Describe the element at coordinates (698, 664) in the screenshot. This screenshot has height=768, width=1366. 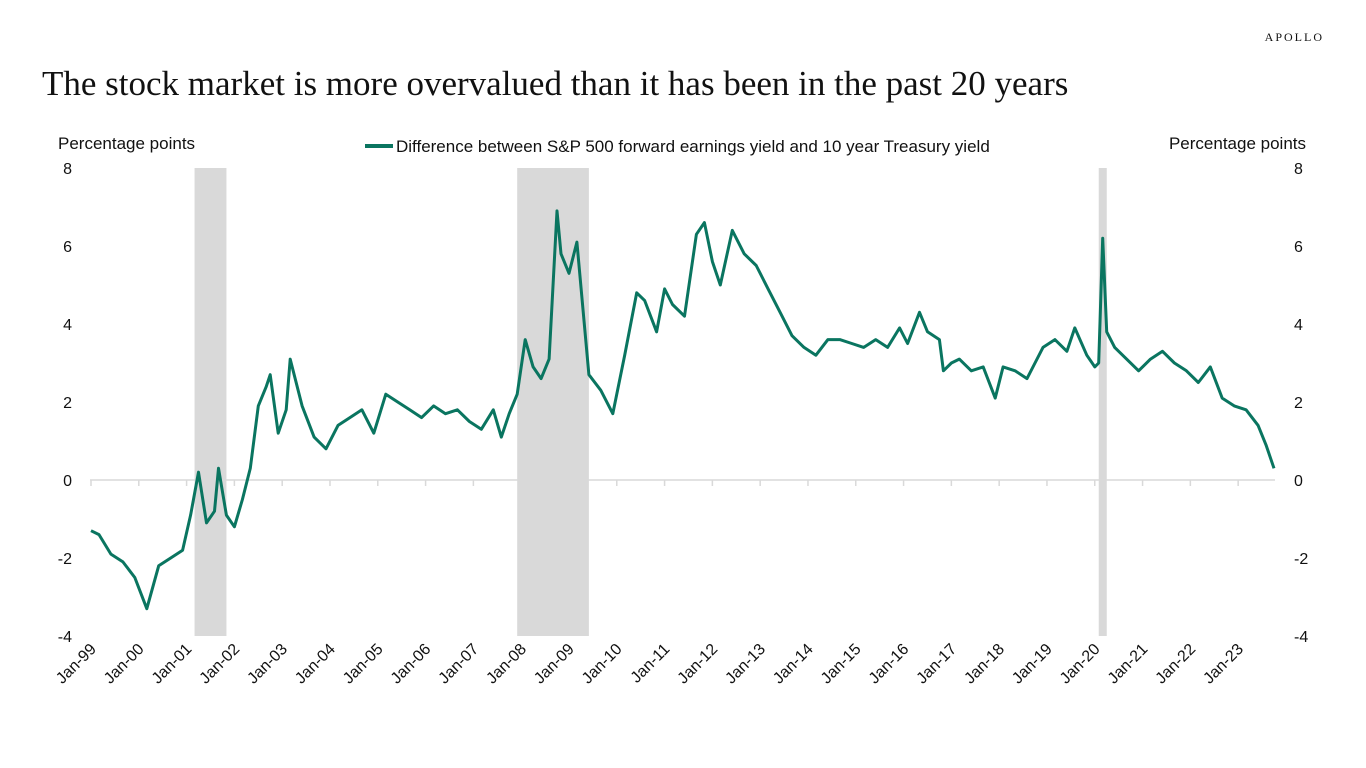
I see `x-tick-label-Jan-12: Jan-12` at that location.